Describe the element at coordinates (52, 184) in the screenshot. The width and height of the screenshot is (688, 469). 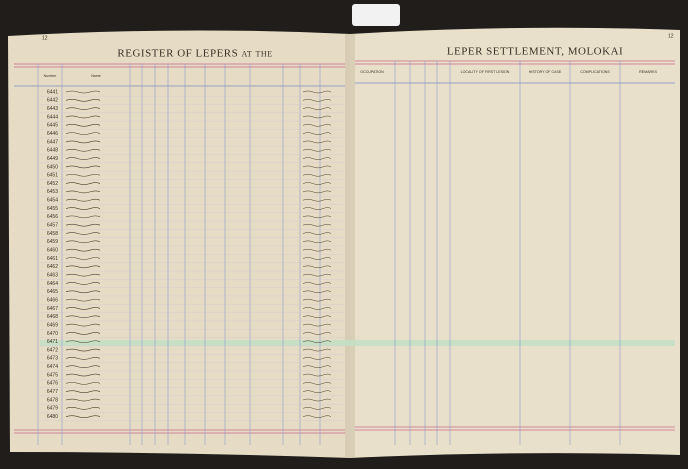
I see `row-number: 6452` at that location.